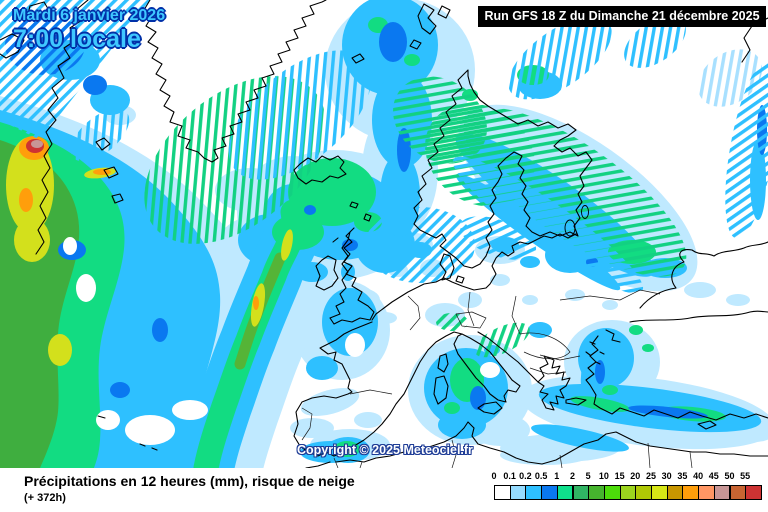 This screenshot has height=512, width=768. I want to click on legend-tick-label: 0.2, so click(525, 476).